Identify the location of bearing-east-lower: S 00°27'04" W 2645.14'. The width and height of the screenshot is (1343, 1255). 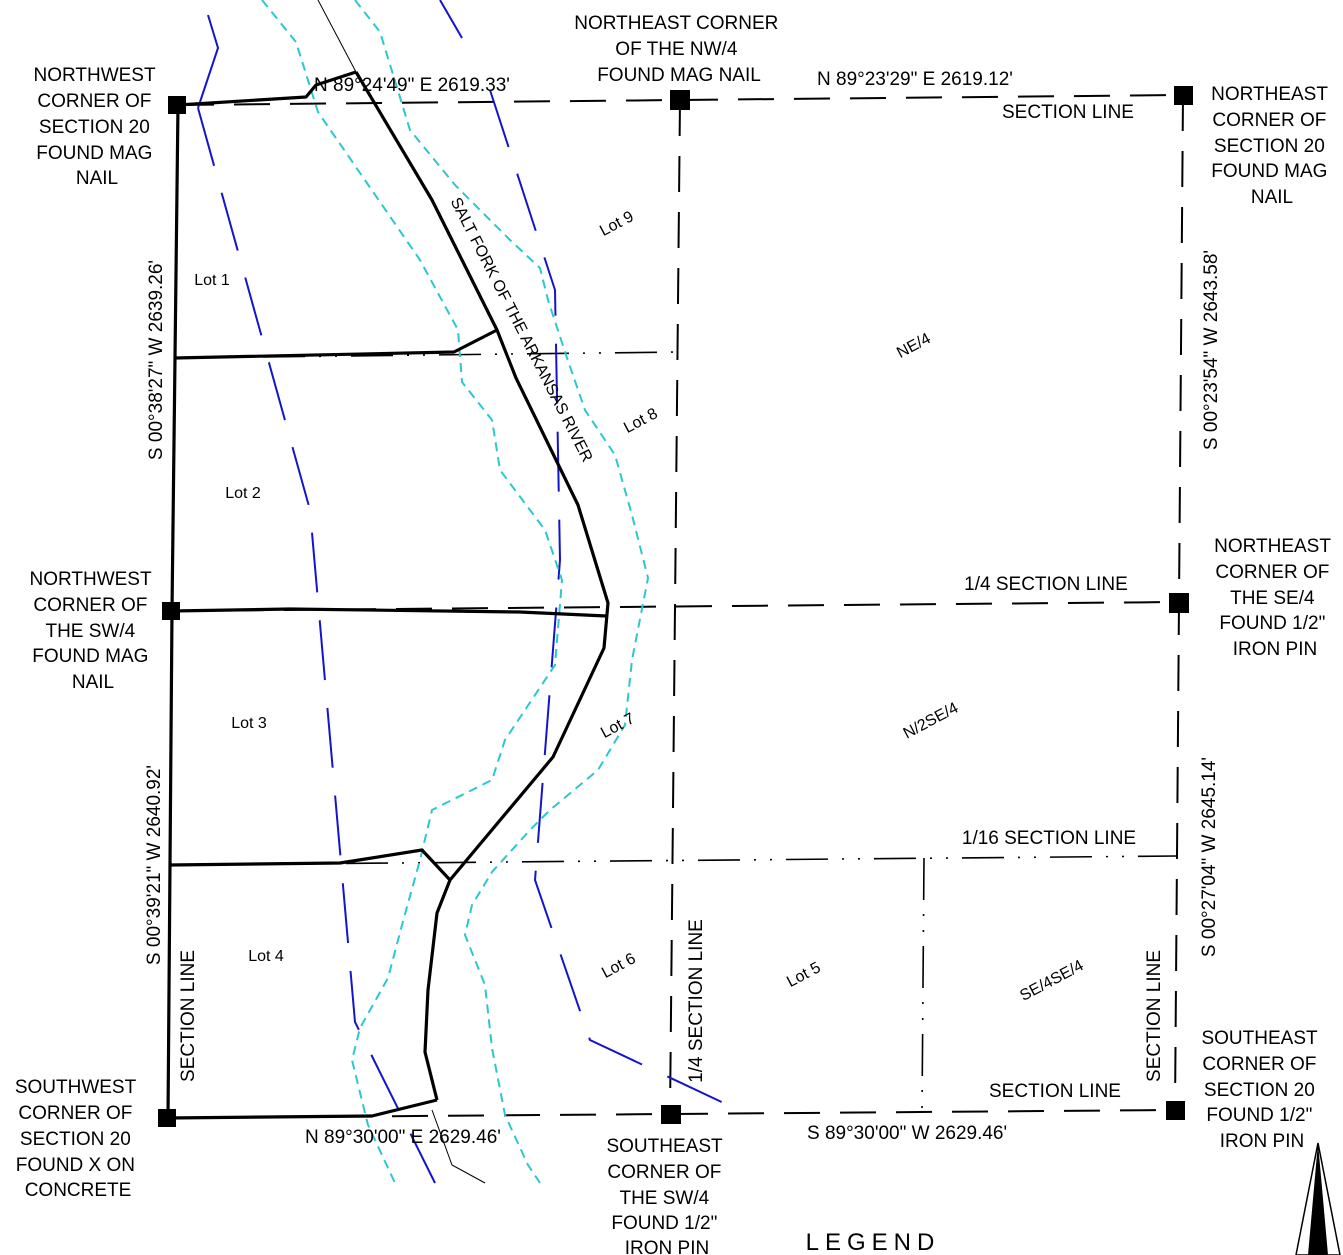
(1209, 857).